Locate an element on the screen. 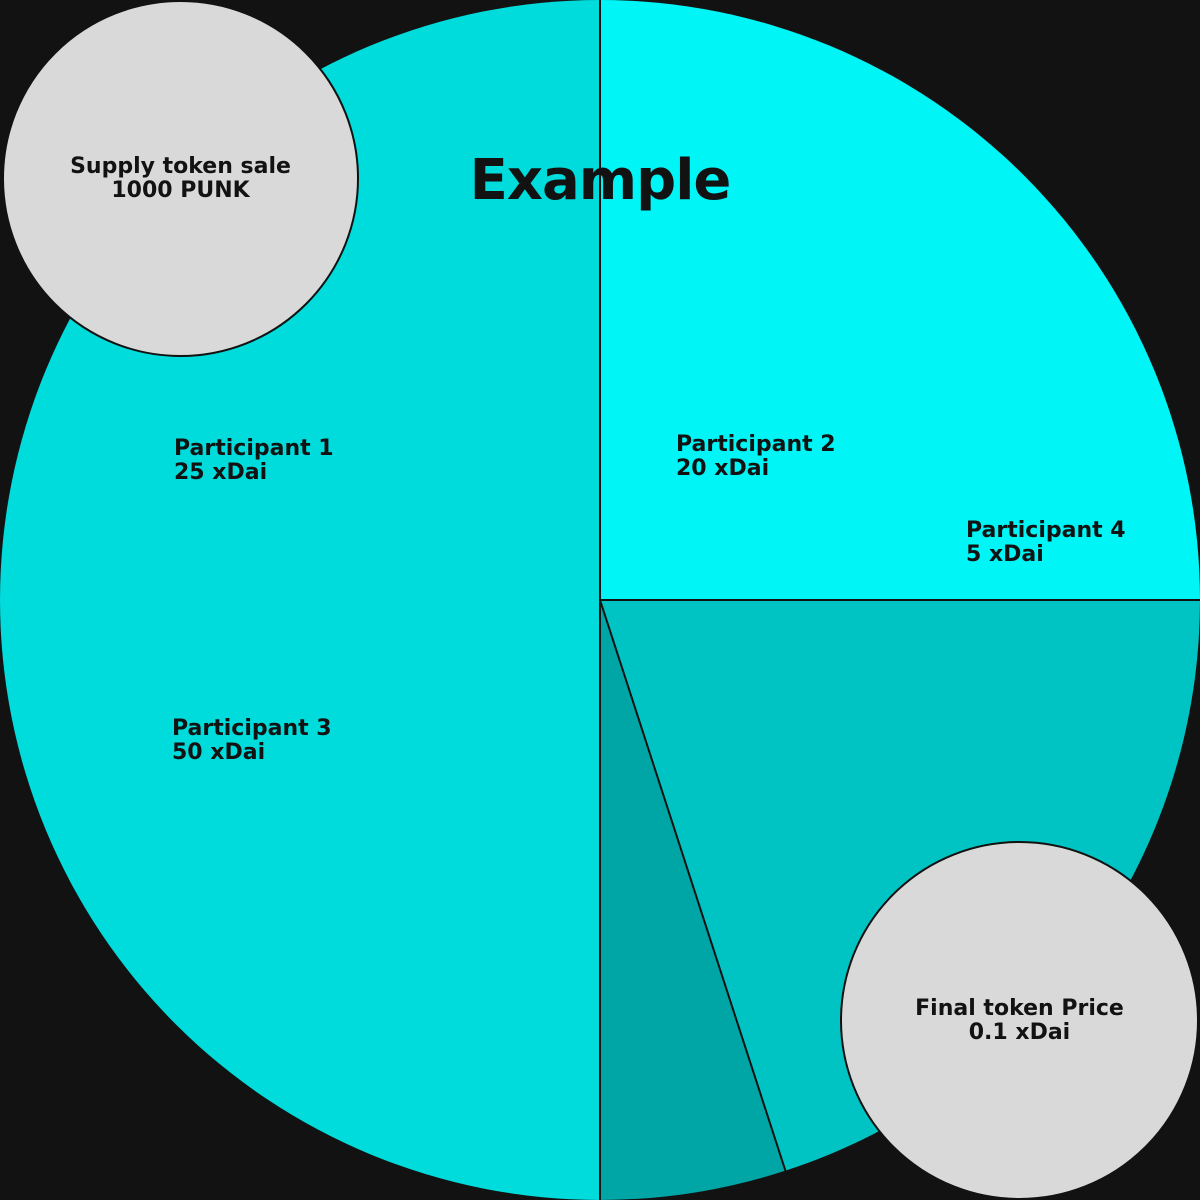  slice-label-participant-1: Participant 1 25 xDai is located at coordinates (254, 461).